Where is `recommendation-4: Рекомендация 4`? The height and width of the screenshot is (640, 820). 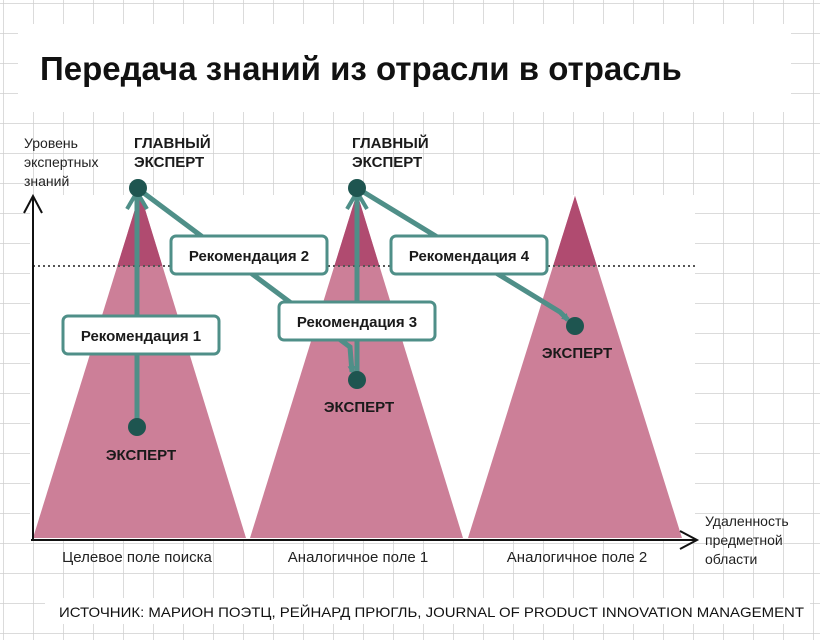
recommendation-4: Рекомендация 4 is located at coordinates (469, 255).